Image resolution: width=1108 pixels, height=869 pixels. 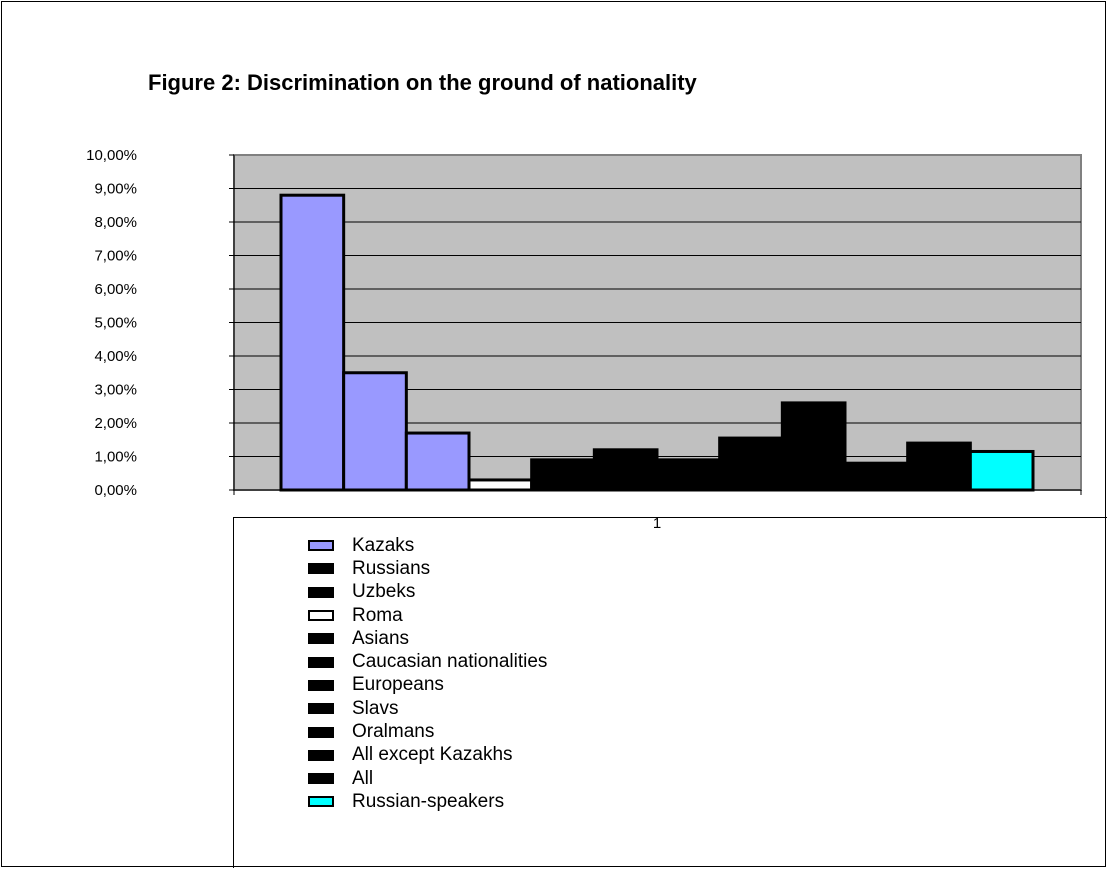 What do you see at coordinates (432, 755) in the screenshot?
I see `legend-label: All except Kazakhs` at bounding box center [432, 755].